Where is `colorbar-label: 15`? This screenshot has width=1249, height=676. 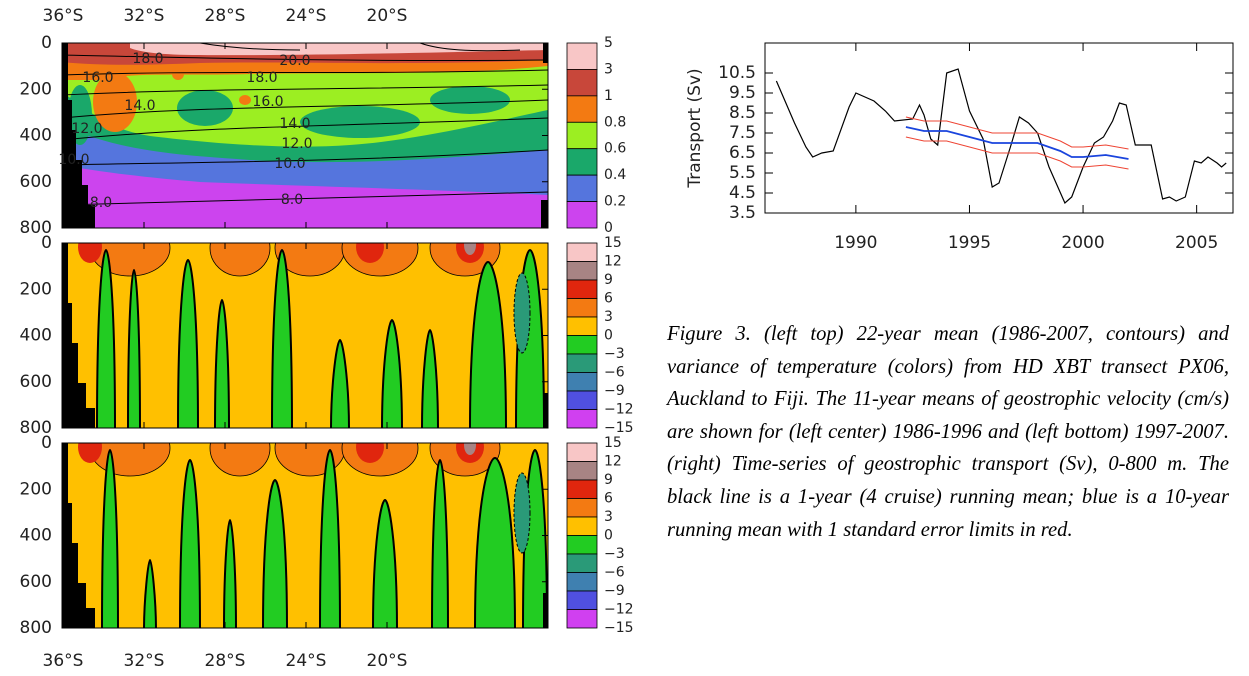
colorbar-label: 15 is located at coordinates (613, 443).